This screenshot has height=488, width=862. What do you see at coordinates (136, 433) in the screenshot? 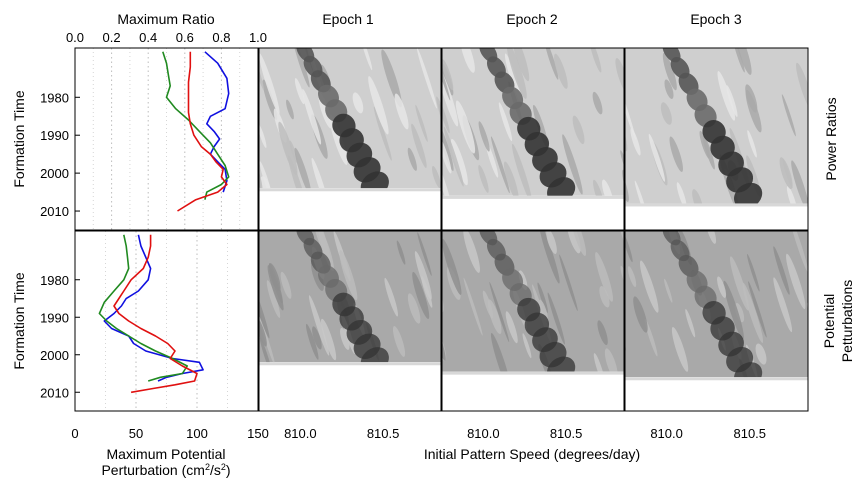
I see `bottom-tick-label: 50` at bounding box center [136, 433].